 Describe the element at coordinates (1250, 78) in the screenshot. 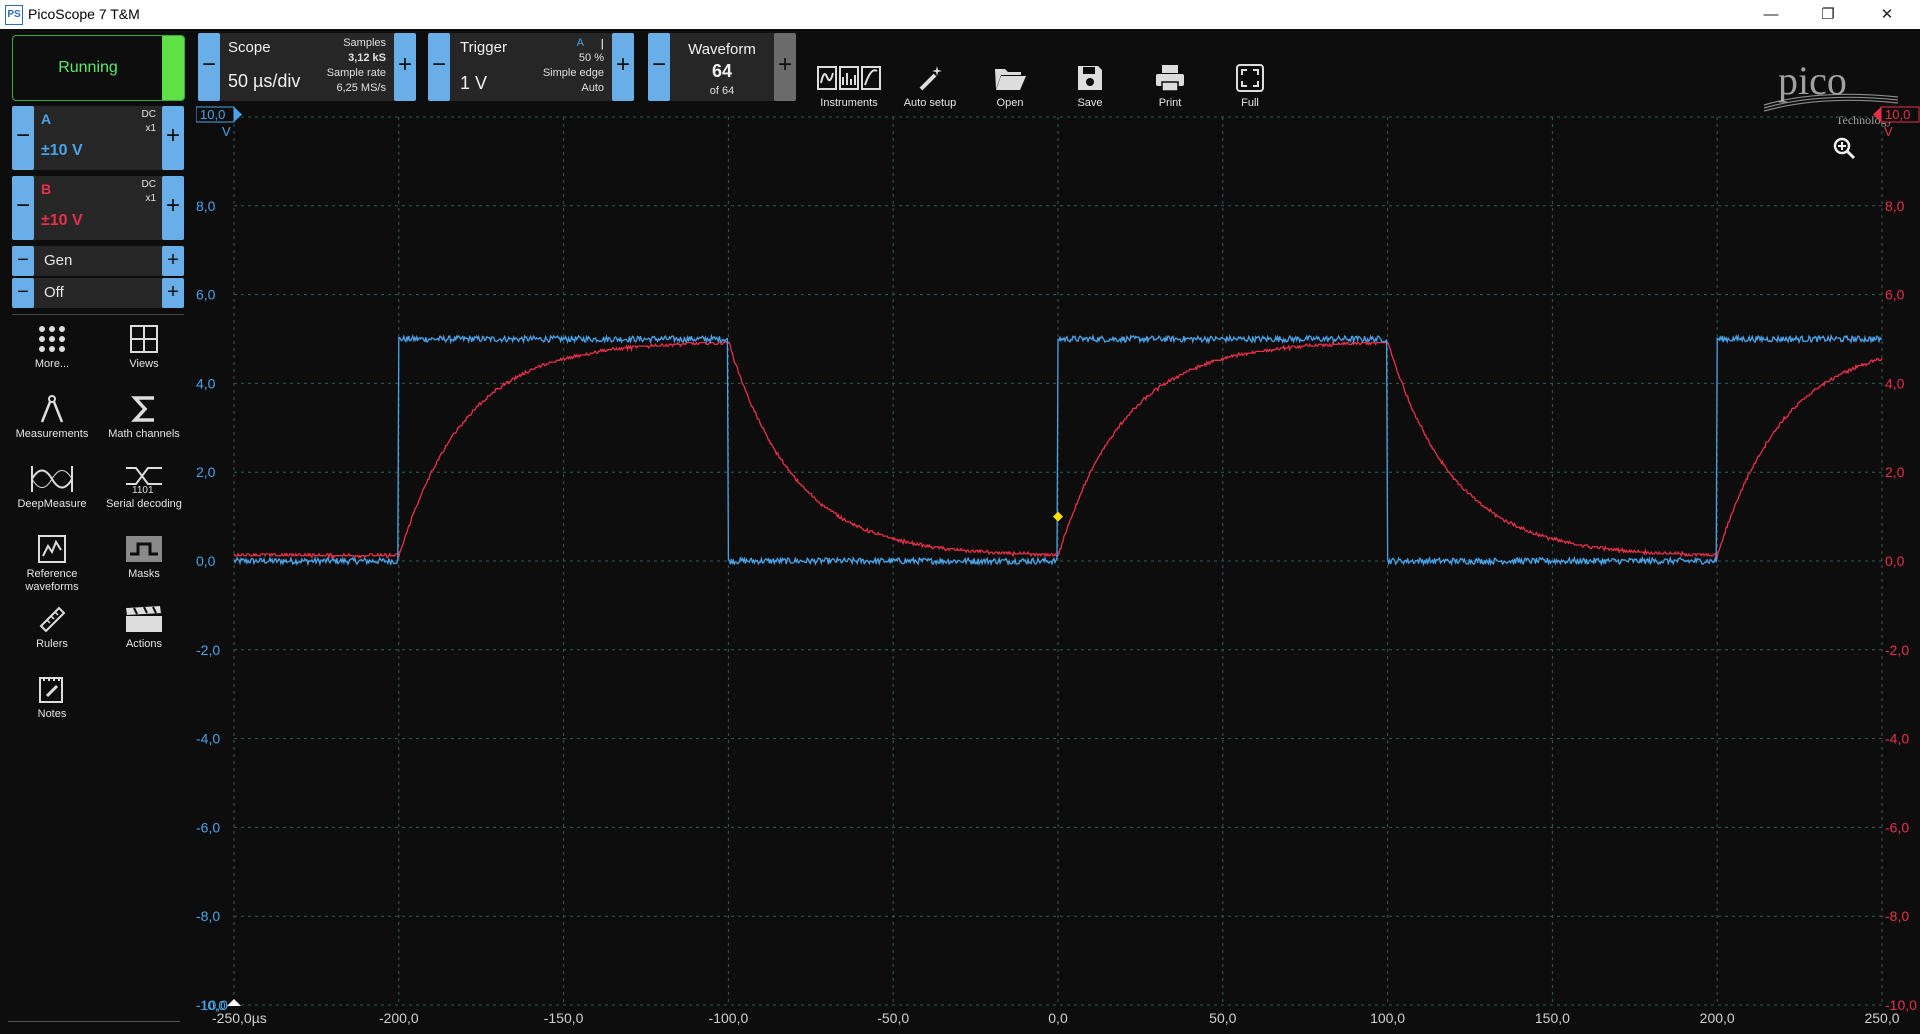

I see `fullscreen-icon` at that location.